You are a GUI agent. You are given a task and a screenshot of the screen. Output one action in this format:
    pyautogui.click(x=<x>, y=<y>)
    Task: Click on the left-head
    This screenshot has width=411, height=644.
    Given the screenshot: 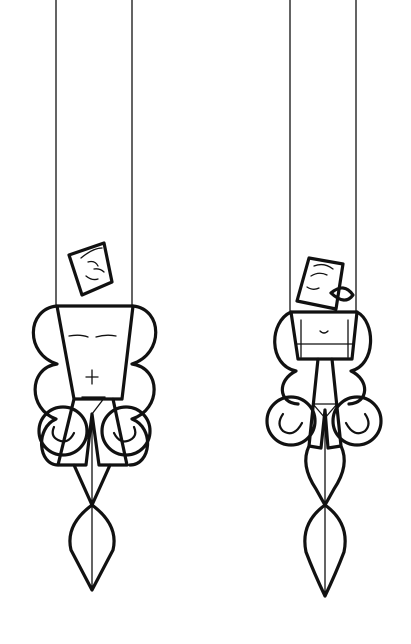 What is the action you would take?
    pyautogui.click(x=90, y=269)
    